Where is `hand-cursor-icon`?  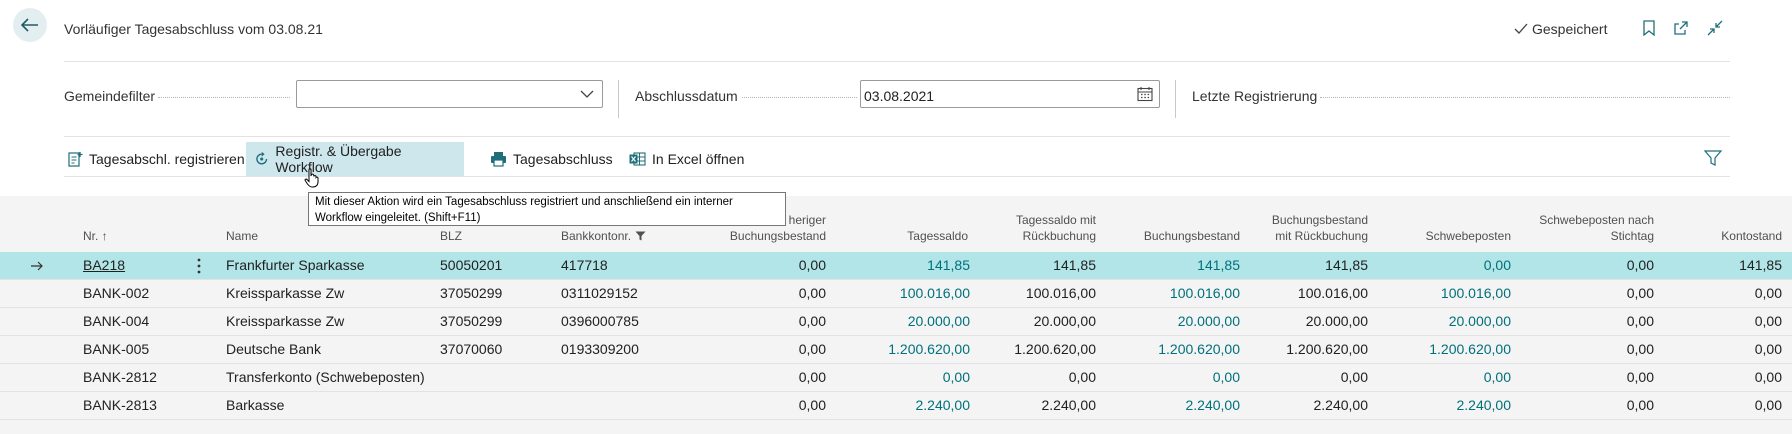 hand-cursor-icon is located at coordinates (311, 178).